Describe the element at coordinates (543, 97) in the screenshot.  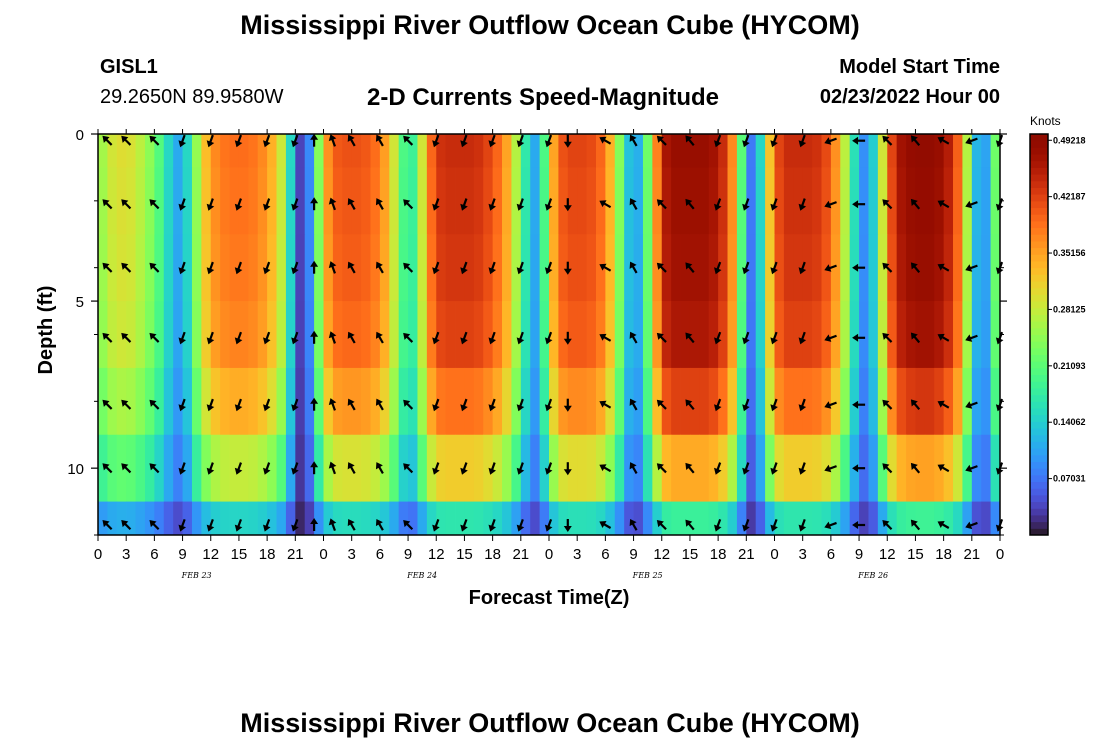
I see `plot-subtitle: 2-D Currents Speed-Magnitude` at that location.